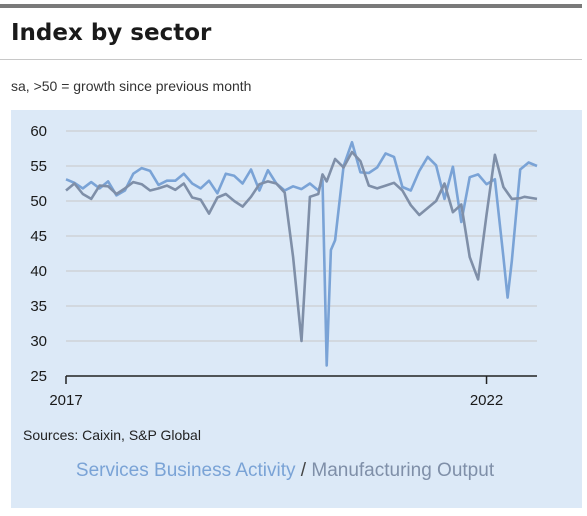 The height and width of the screenshot is (516, 587). What do you see at coordinates (38, 201) in the screenshot?
I see `y-tick-label: 50` at bounding box center [38, 201].